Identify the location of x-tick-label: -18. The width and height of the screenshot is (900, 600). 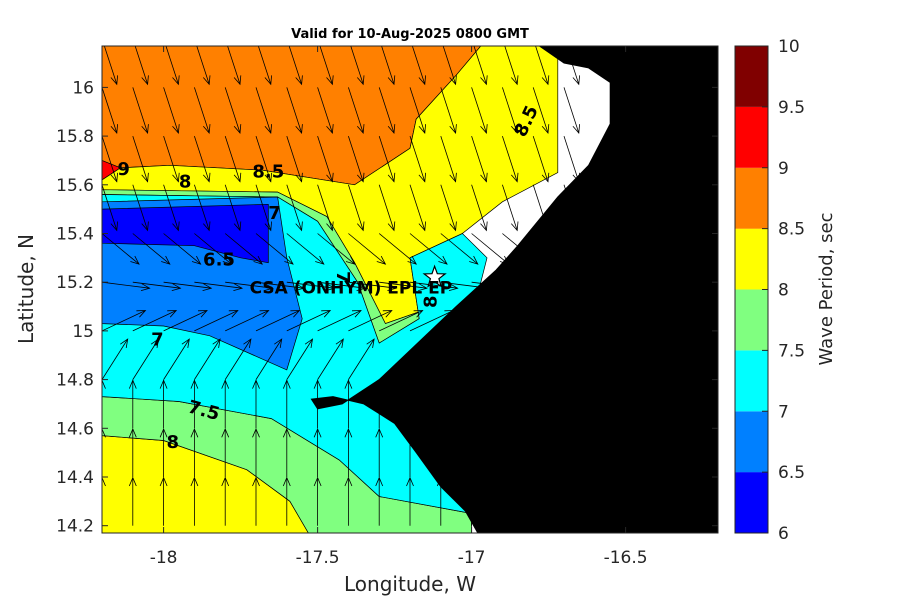
(164, 558).